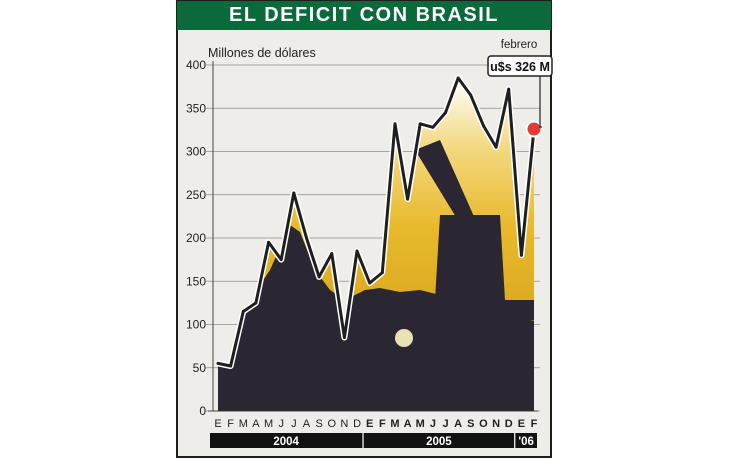  I want to click on year-label: 2004, so click(286, 442).